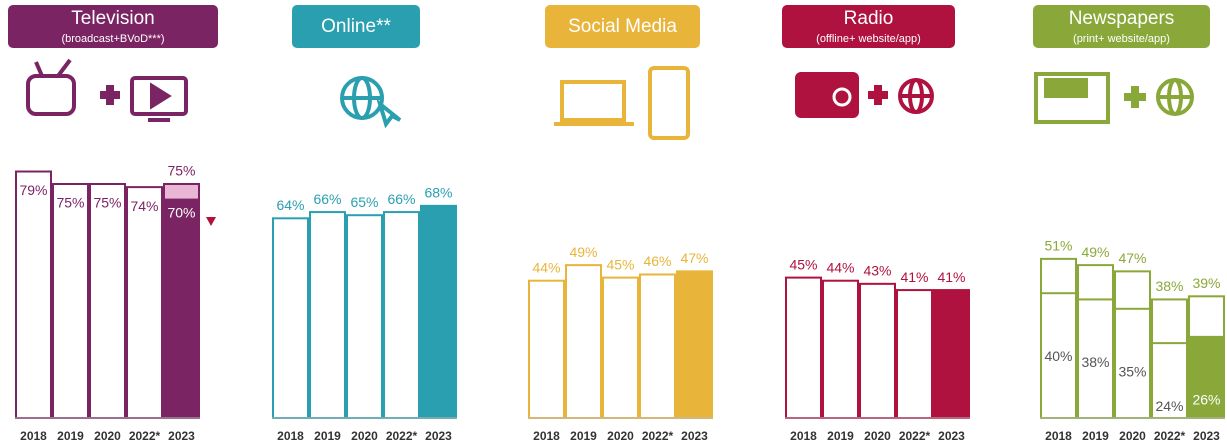  What do you see at coordinates (181, 212) in the screenshot?
I see `sub-value-label: 70%` at bounding box center [181, 212].